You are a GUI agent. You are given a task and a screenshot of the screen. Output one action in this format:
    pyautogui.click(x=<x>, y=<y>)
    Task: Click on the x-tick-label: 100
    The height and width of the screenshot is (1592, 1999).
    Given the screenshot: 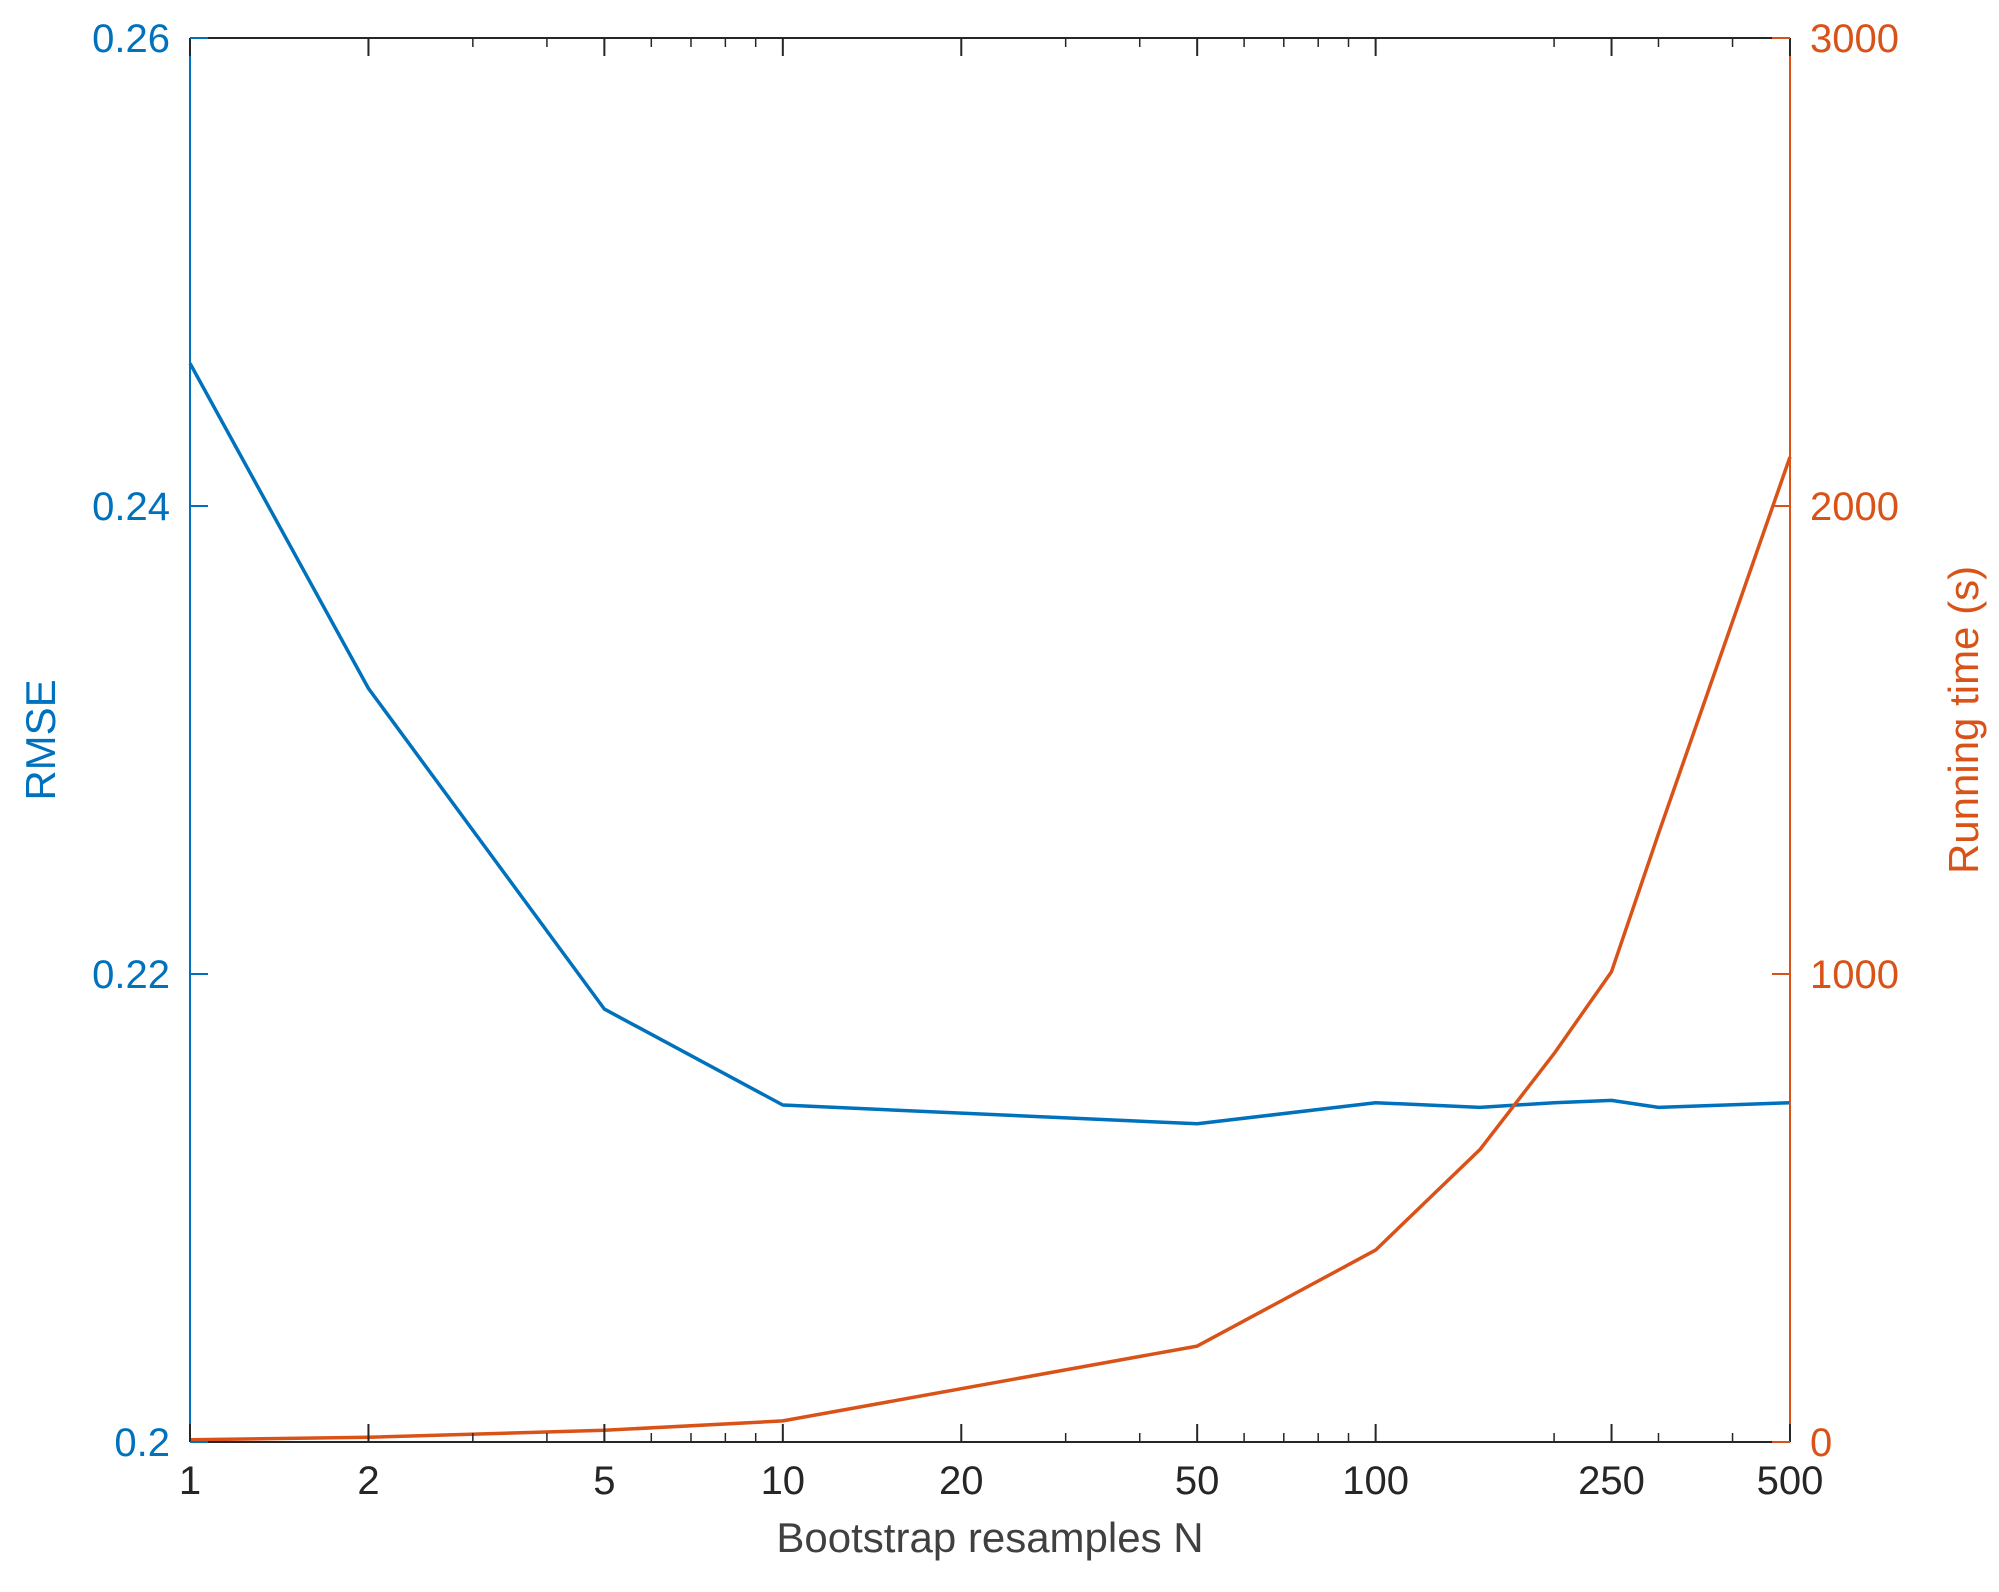 What is the action you would take?
    pyautogui.click(x=1375, y=1481)
    